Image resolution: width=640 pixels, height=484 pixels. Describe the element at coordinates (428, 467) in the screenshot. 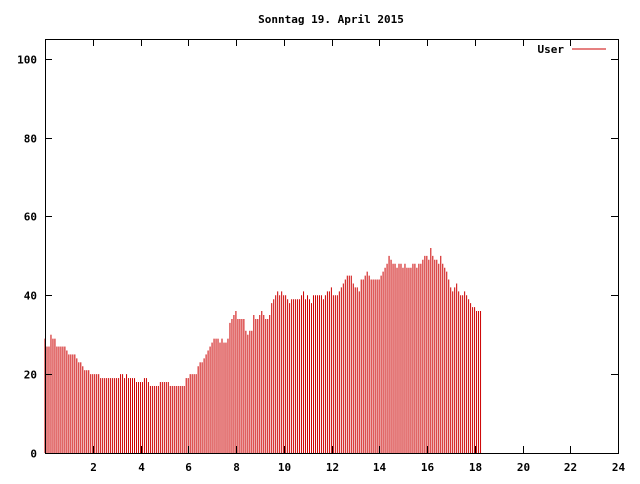

I see `x-tick-label-7: 16` at that location.